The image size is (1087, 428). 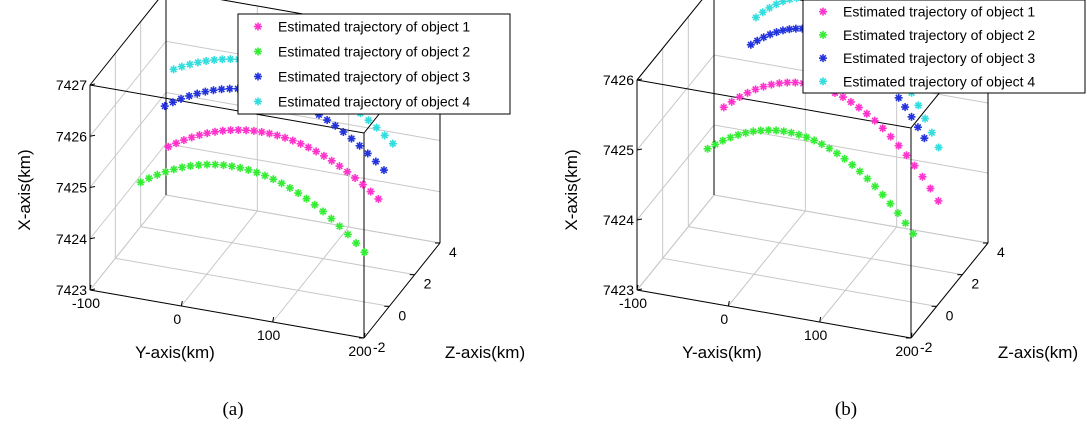 What do you see at coordinates (846, 409) in the screenshot?
I see `panel-caption: (b)` at bounding box center [846, 409].